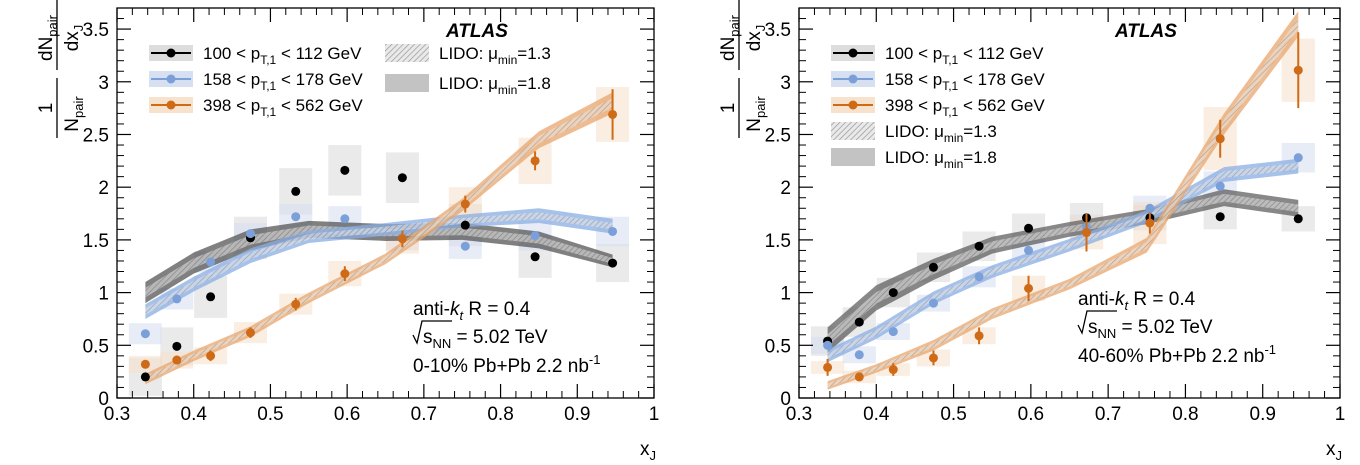 This screenshot has width=1360, height=465. What do you see at coordinates (785, 83) in the screenshot?
I see `y-tick-label: 3` at bounding box center [785, 83].